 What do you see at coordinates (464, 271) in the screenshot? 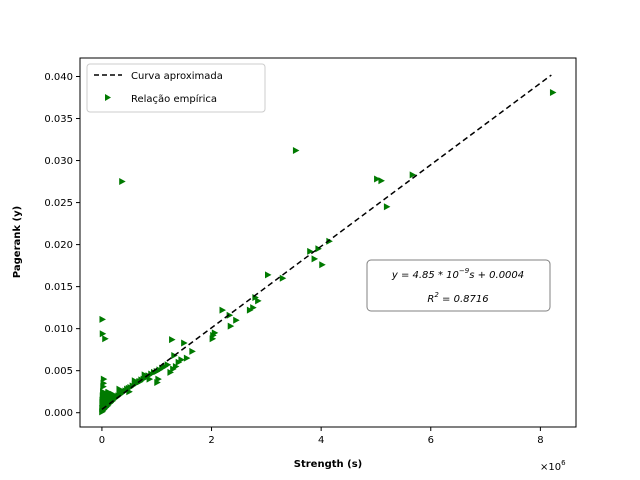
I see `equation-exponent: −9` at bounding box center [464, 271].